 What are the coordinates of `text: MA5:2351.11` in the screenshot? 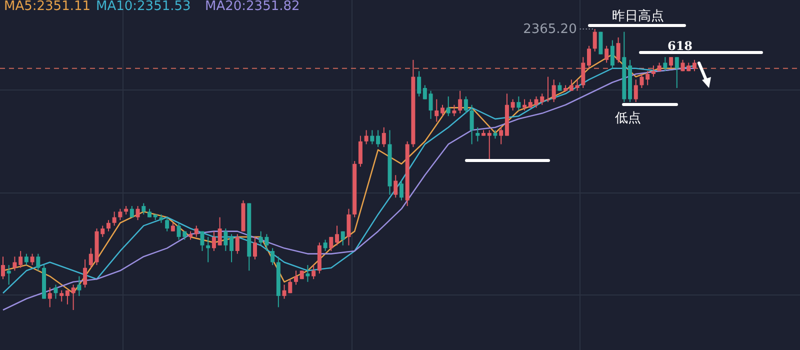 It's located at (47, 7).